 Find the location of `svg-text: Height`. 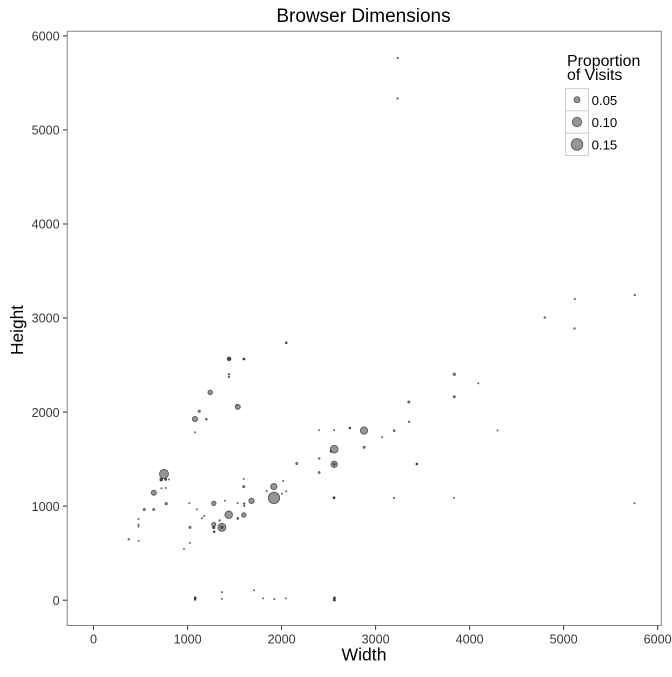

svg-text: Height is located at coordinates (17, 330).